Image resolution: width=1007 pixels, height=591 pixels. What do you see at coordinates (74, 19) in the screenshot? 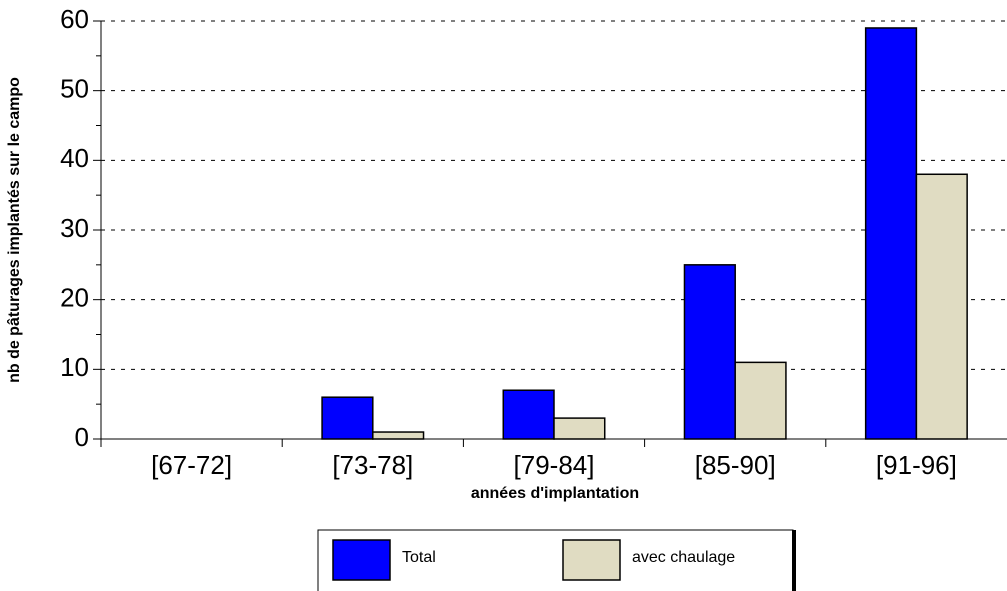
I see `y-tick-label: 60` at bounding box center [74, 19].